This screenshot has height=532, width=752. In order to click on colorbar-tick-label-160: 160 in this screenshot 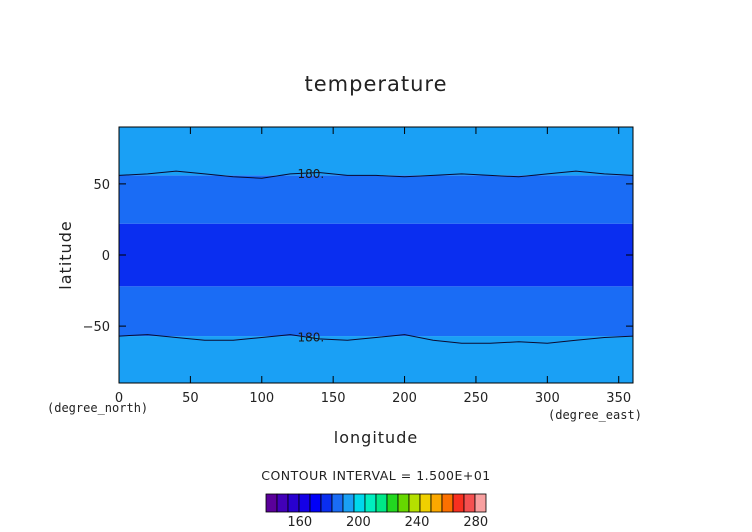, I will do `click(299, 522)`.